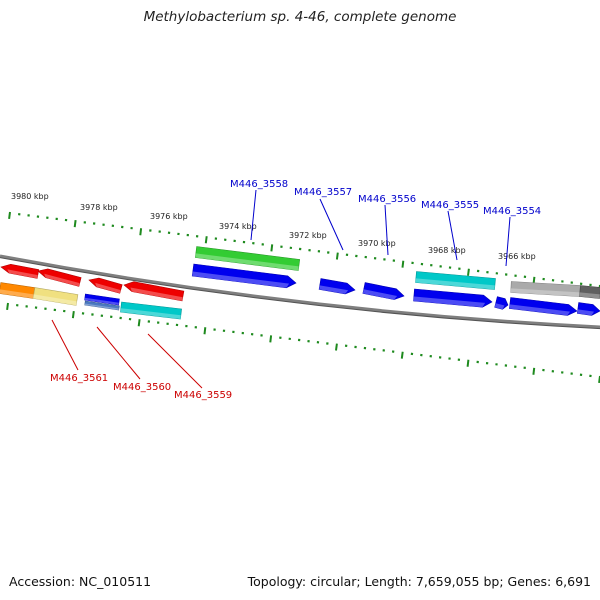  What do you see at coordinates (323, 192) in the screenshot?
I see `gene-label: M446_3557` at bounding box center [323, 192].